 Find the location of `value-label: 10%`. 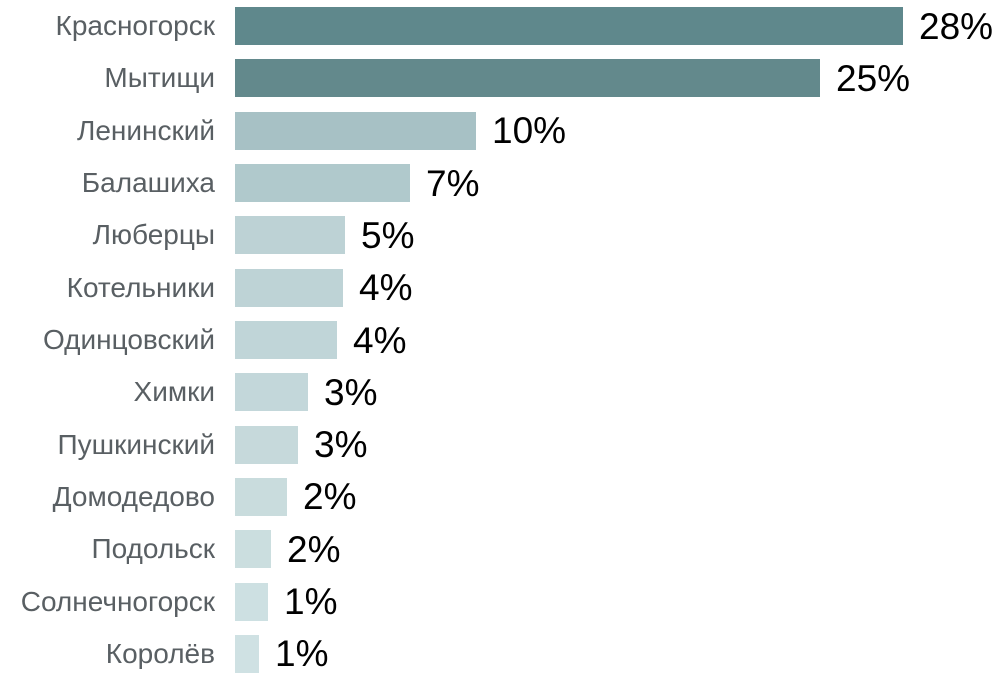

value-label: 10% is located at coordinates (529, 131).